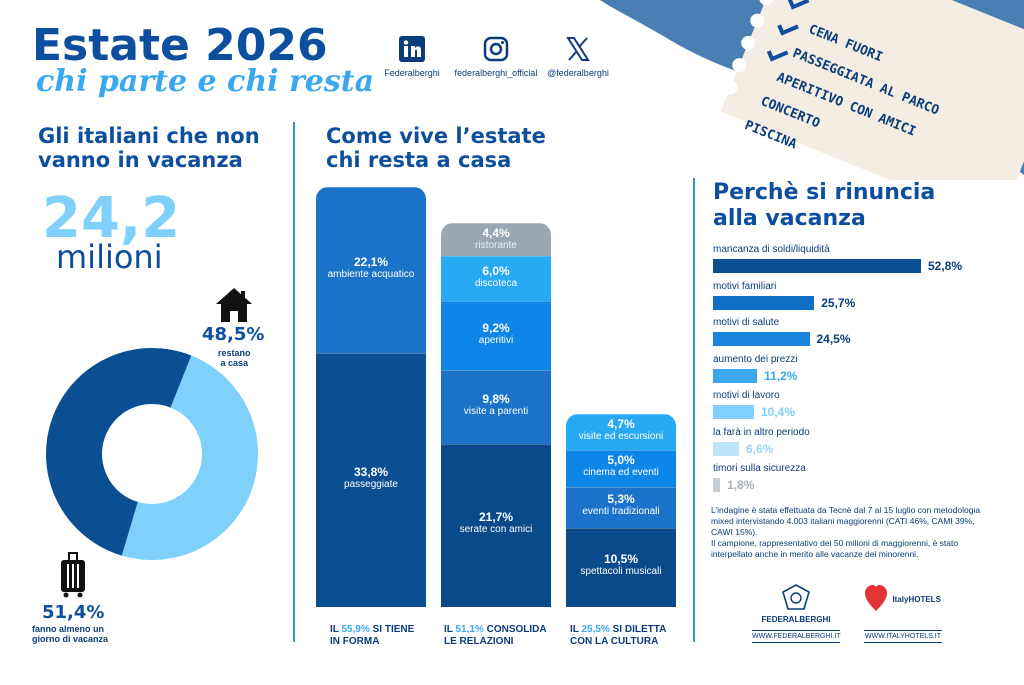 The height and width of the screenshot is (685, 1024). I want to click on column-segment: 9,8% visite a parenti, so click(496, 407).